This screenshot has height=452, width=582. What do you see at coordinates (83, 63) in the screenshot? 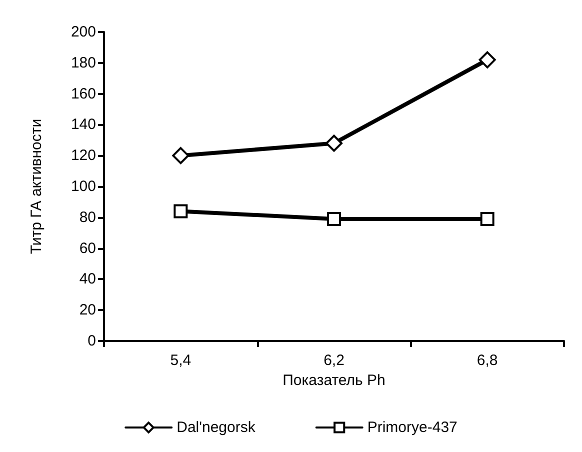
I see `y-tick-label: 180` at bounding box center [83, 63].